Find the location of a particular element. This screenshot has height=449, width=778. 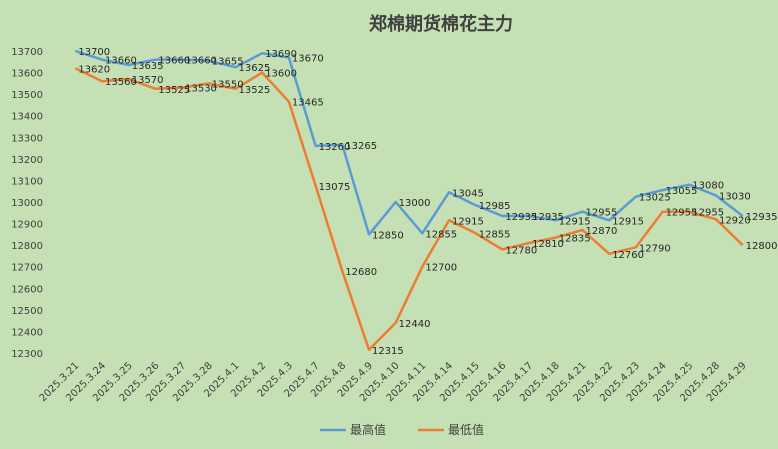

data-label: 12440 is located at coordinates (415, 324).